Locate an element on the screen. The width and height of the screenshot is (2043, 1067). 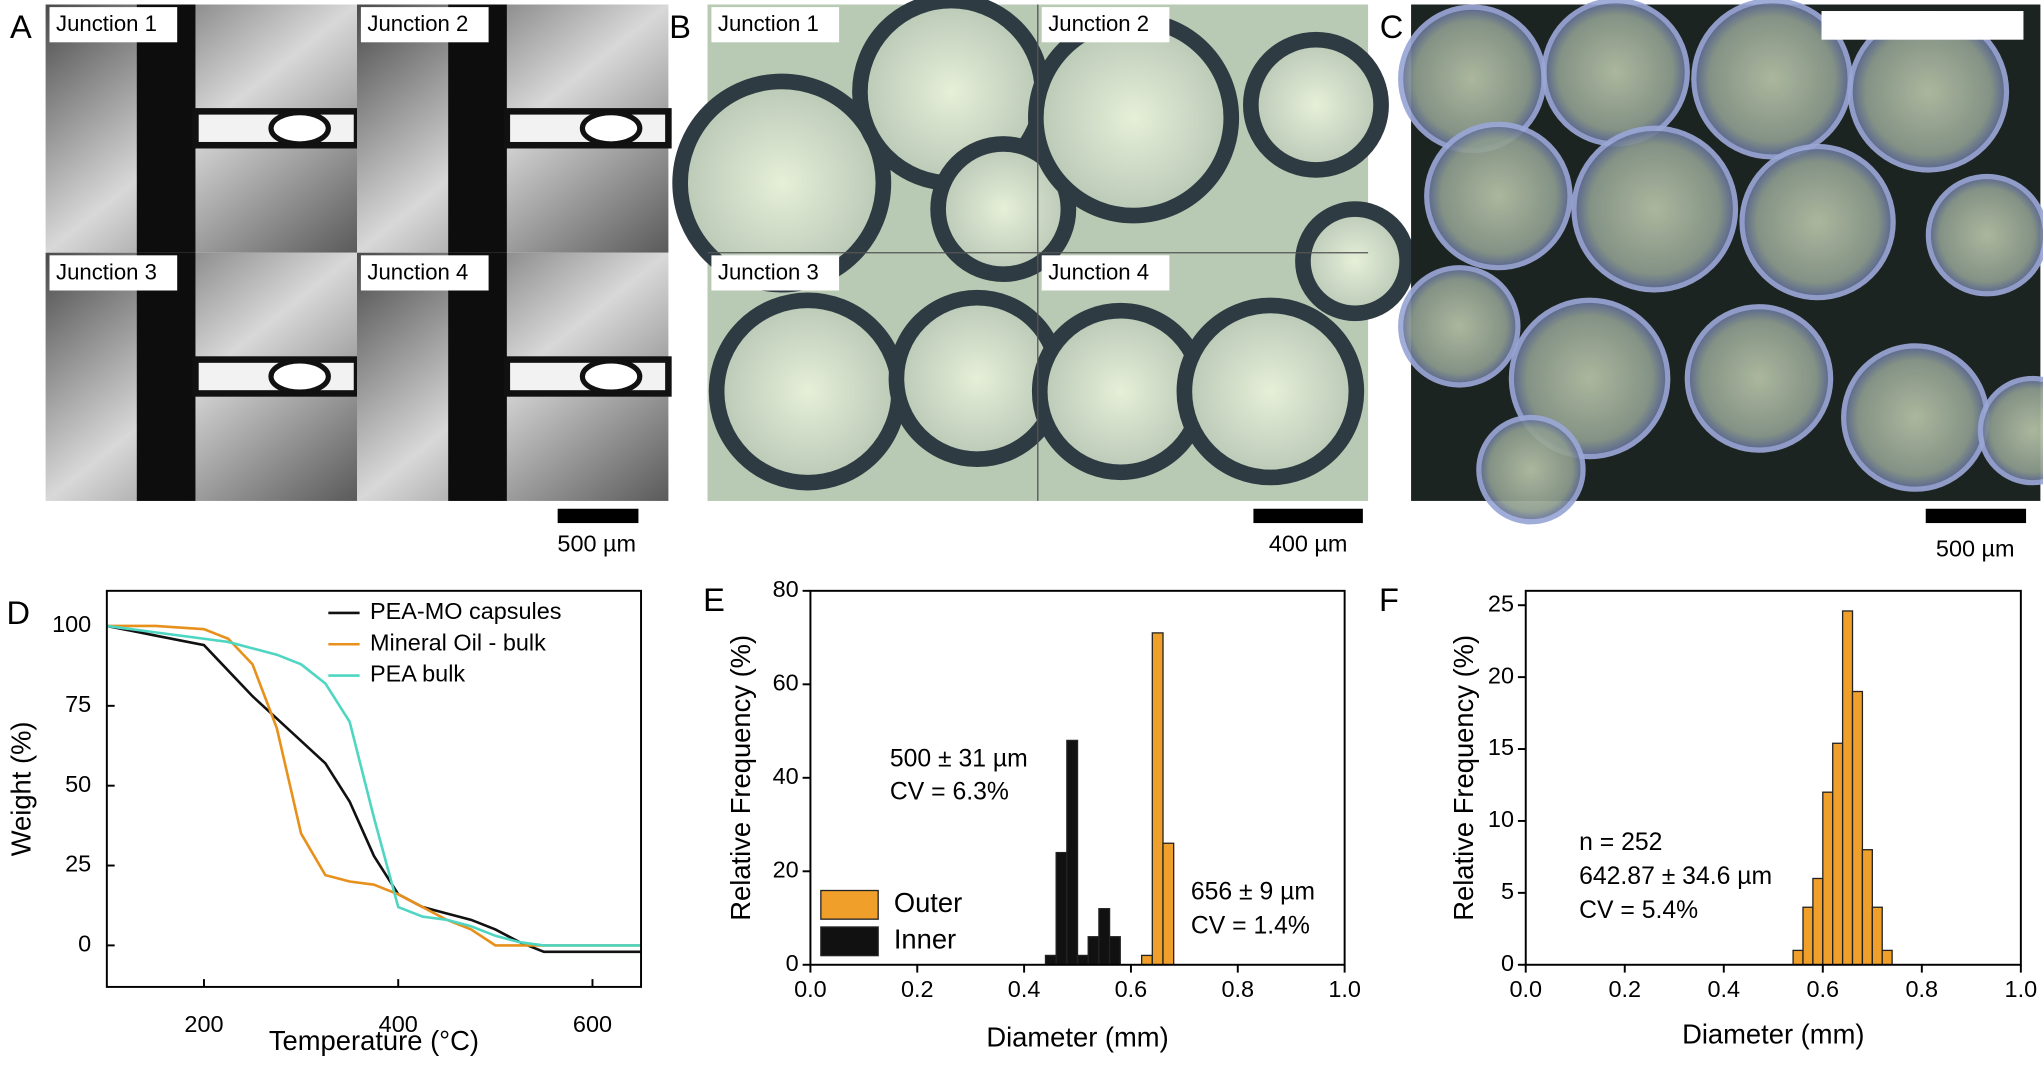
x-tick-label: 1.0 is located at coordinates (2021, 989).